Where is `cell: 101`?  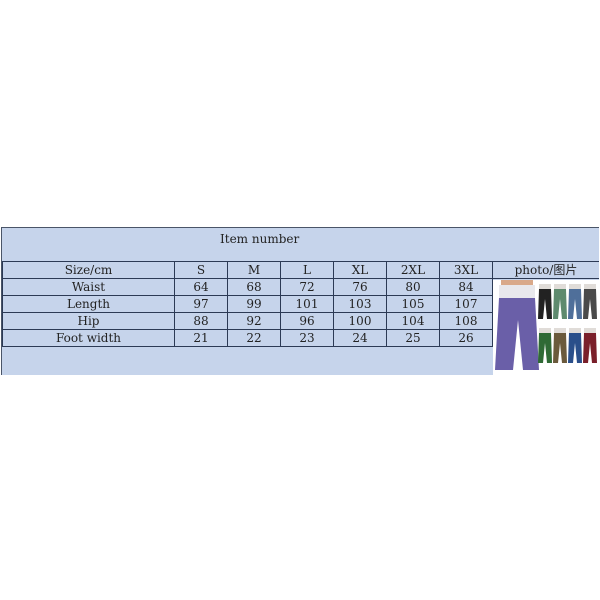 cell: 101 is located at coordinates (307, 304).